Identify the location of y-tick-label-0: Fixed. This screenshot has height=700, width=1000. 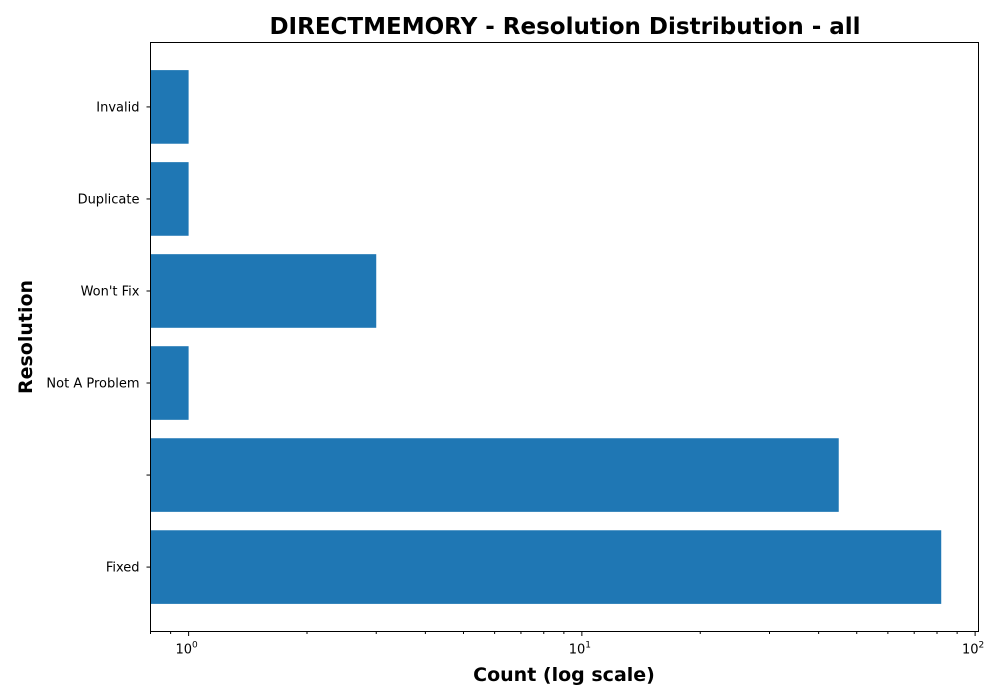
(123, 568).